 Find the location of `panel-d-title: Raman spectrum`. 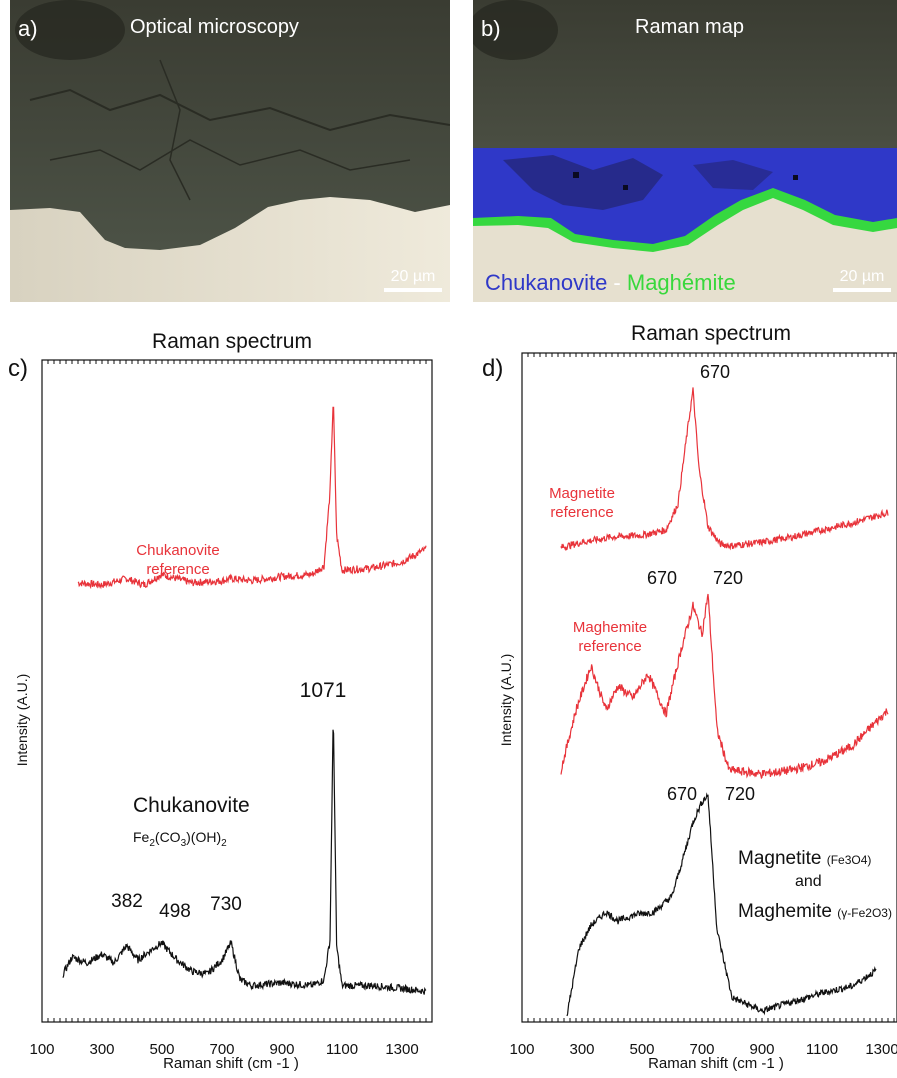

panel-d-title: Raman spectrum is located at coordinates (711, 333).